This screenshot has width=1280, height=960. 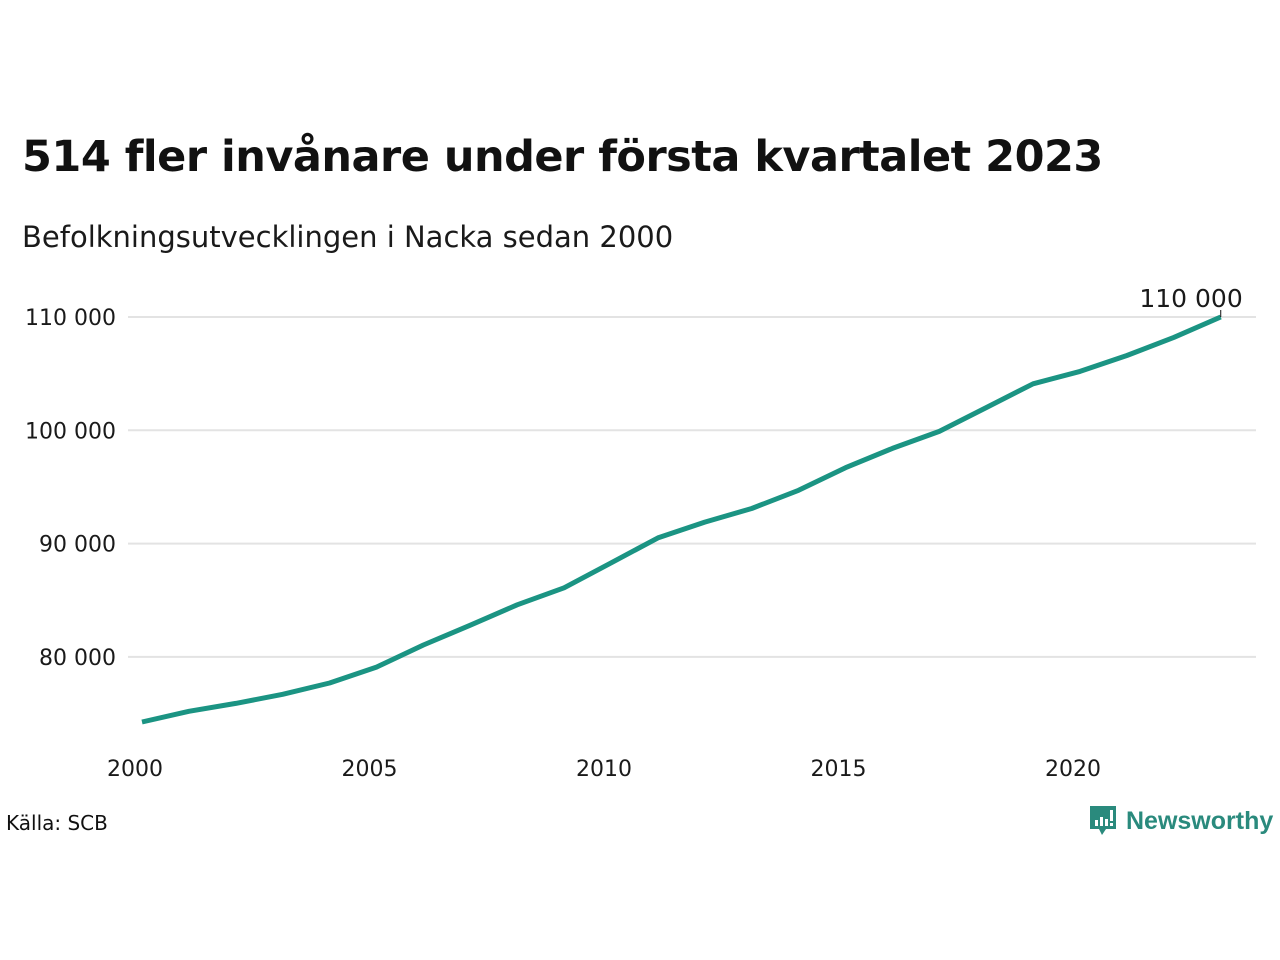 I want to click on brand-name: Newsworthy, so click(x=1200, y=820).